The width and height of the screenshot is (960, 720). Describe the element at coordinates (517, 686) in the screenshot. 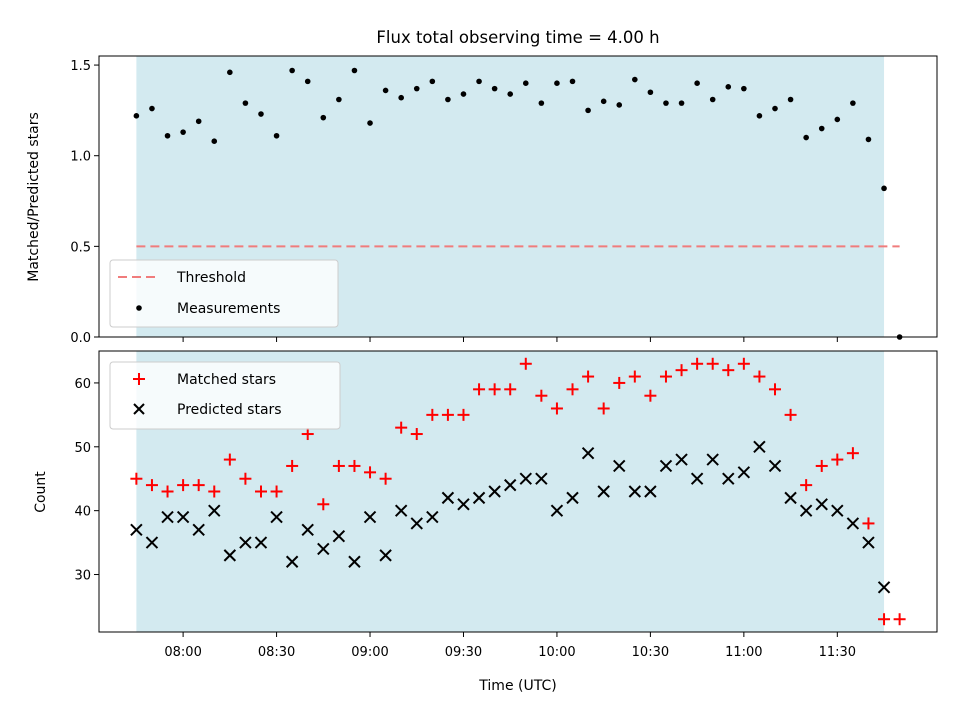

I see `x-axis-label: Time (UTC)` at that location.